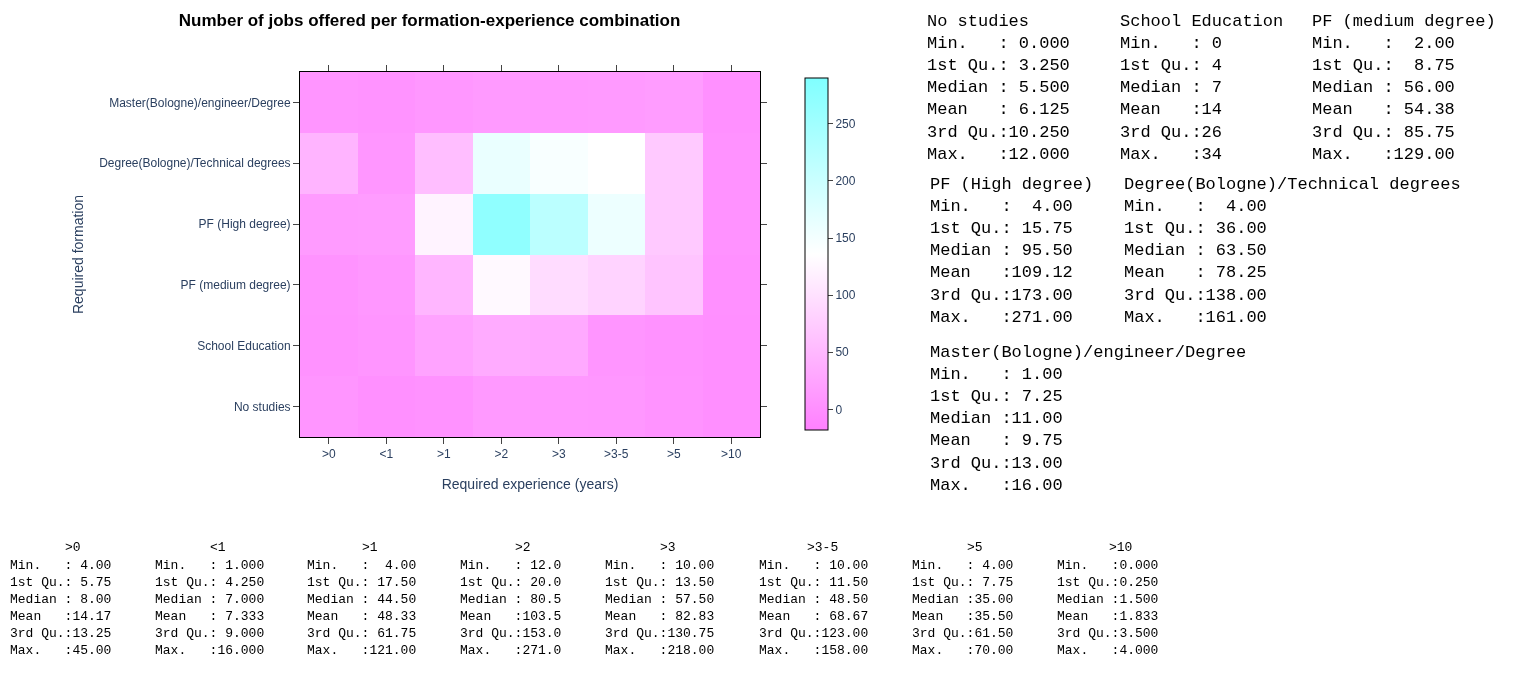 The height and width of the screenshot is (679, 1520). Describe the element at coordinates (328, 454) in the screenshot. I see `x-tick-label: >0` at that location.